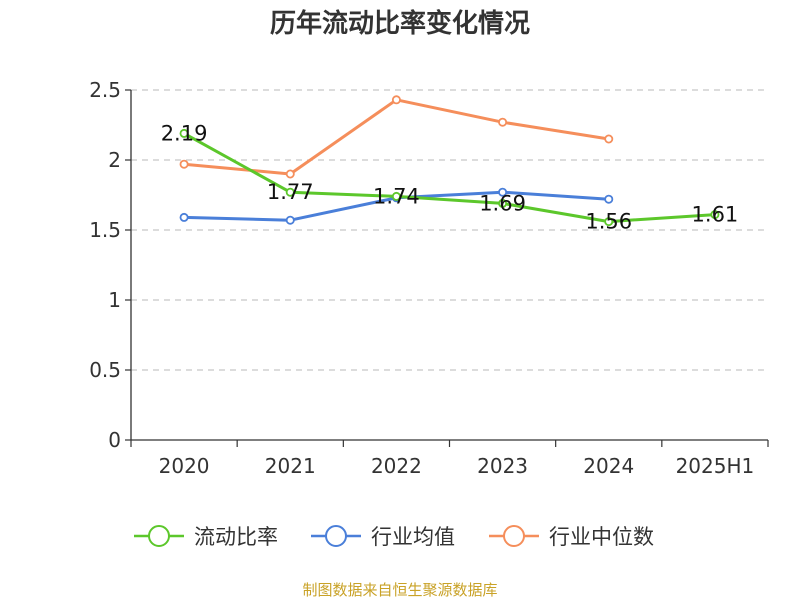 Image resolution: width=800 pixels, height=604 pixels. I want to click on data-label-2: 1.74, so click(396, 196).